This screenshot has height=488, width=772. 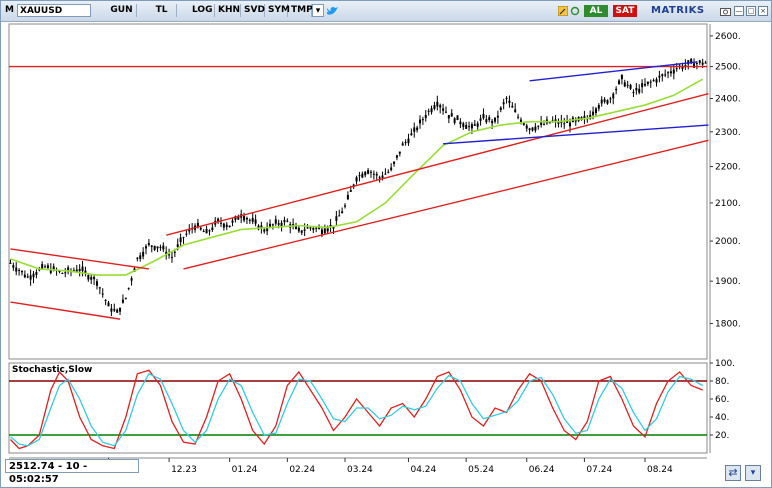 I want to click on refresh-icon, so click(x=575, y=11).